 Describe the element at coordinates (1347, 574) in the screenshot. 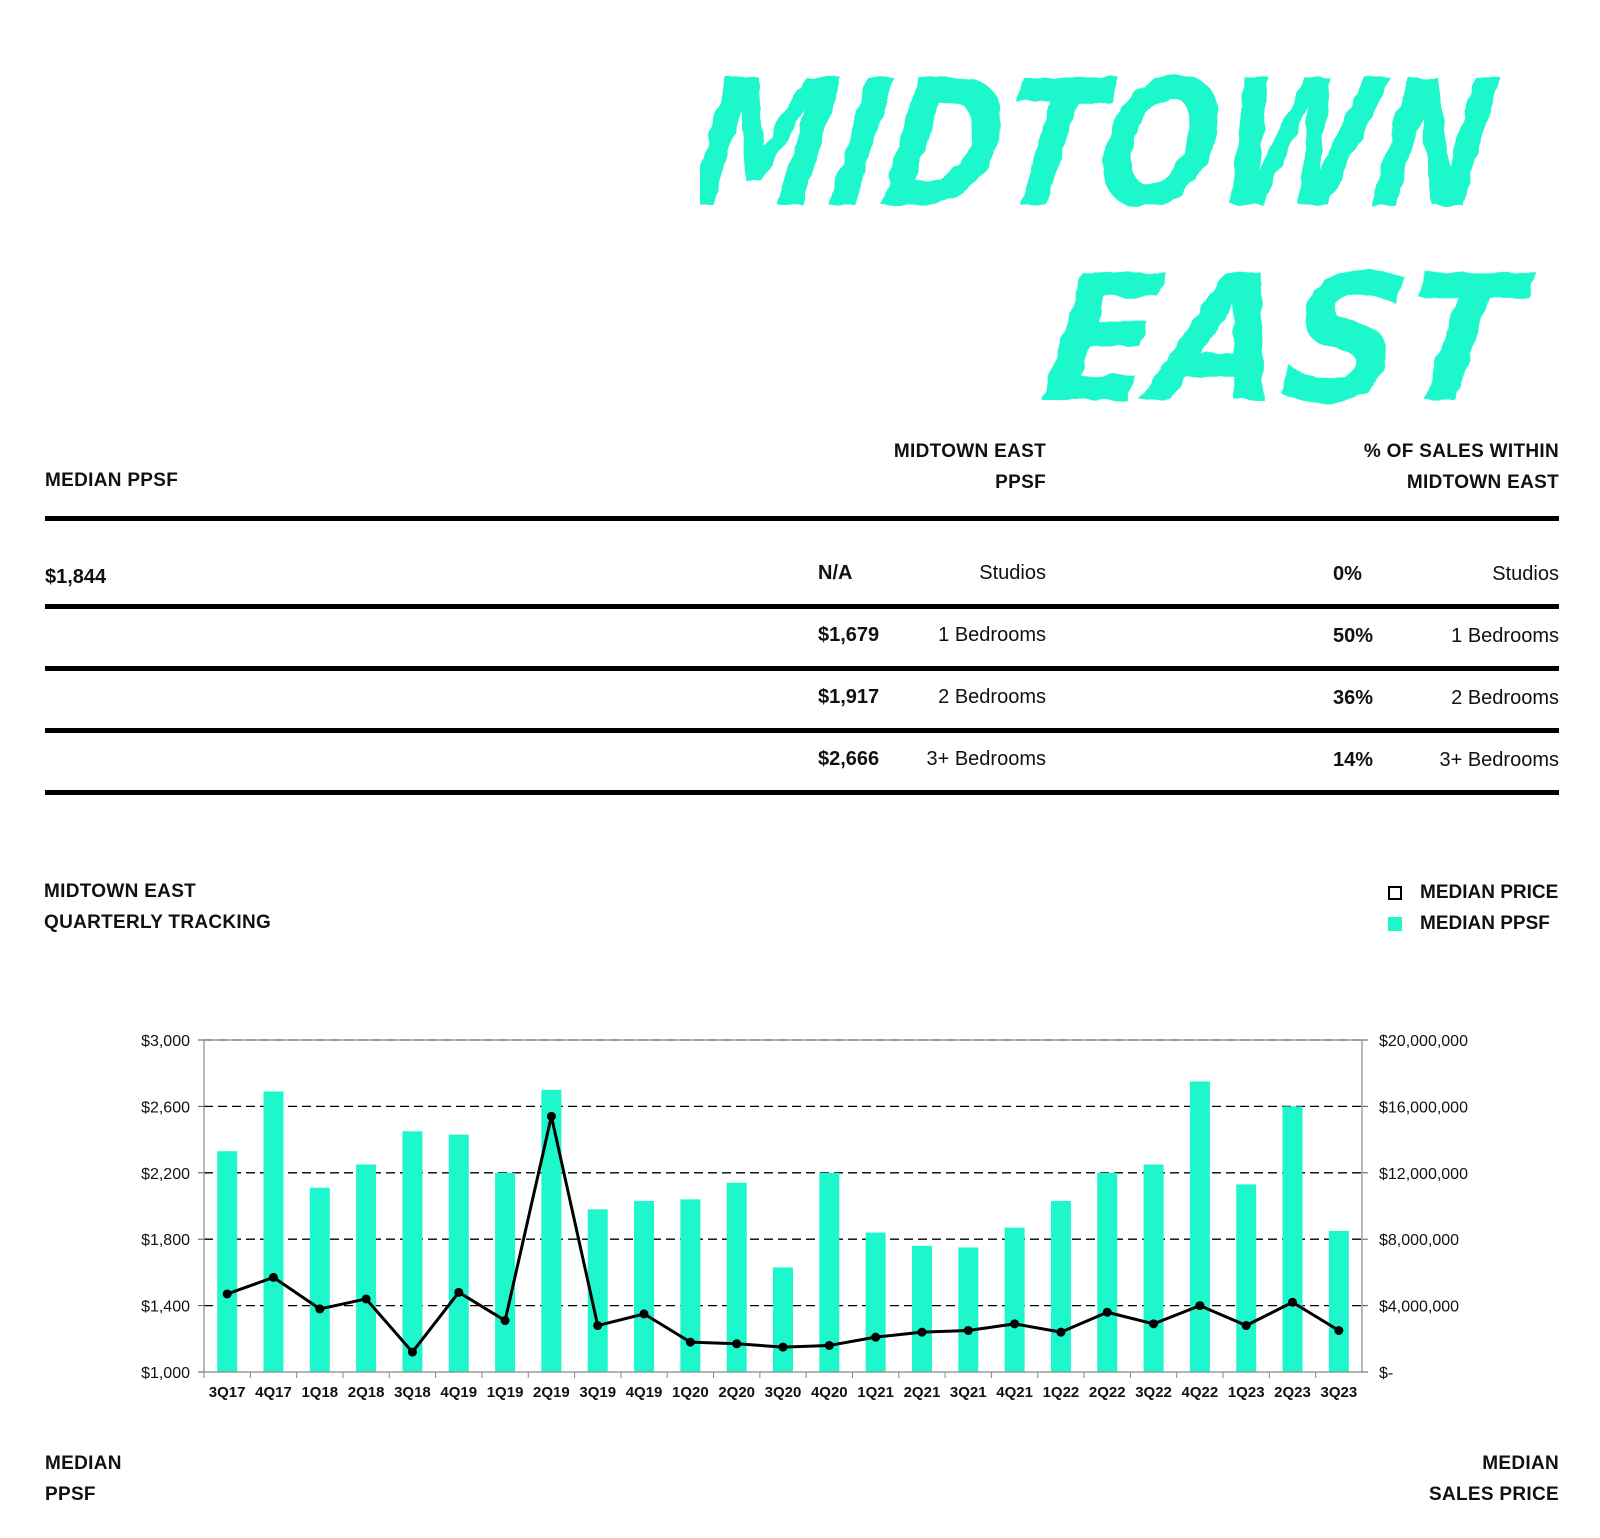

I see `pct-value-studios: 0%` at that location.